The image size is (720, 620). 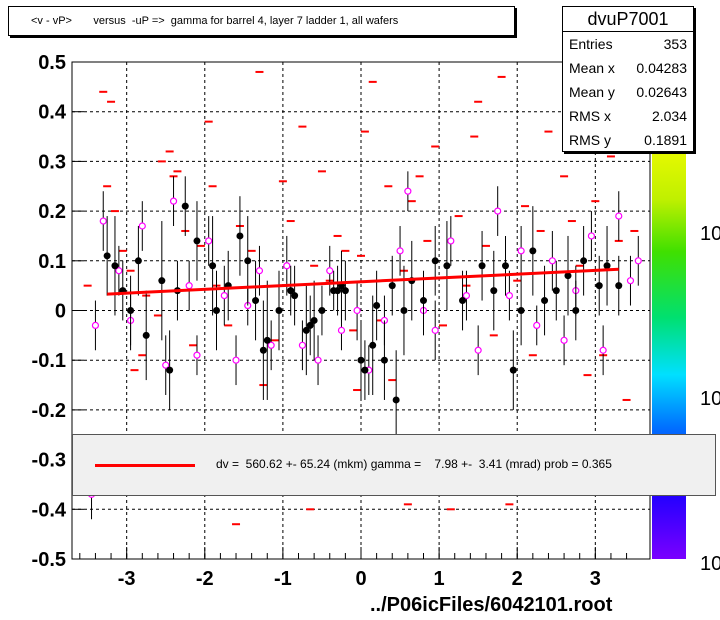 What do you see at coordinates (145, 465) in the screenshot?
I see `fit-legend-line` at bounding box center [145, 465].